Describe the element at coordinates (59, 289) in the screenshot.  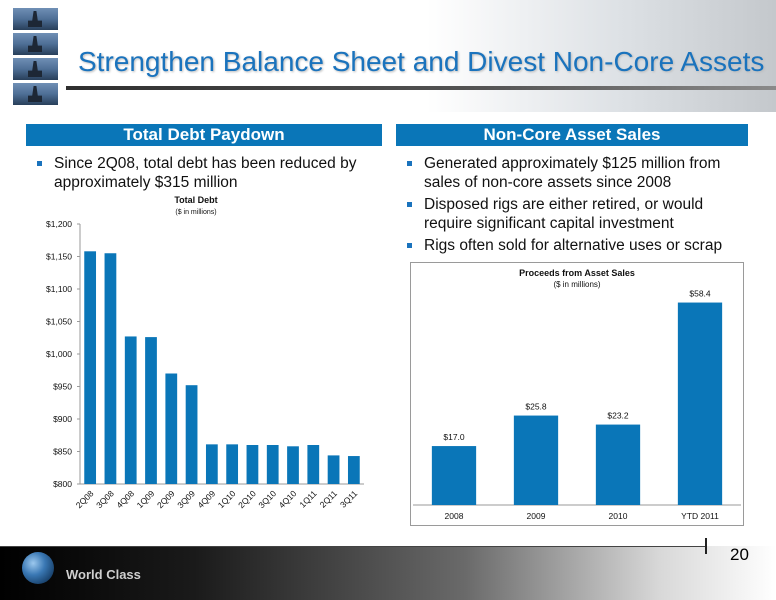
I see `y-tick-label: $1,100` at that location.